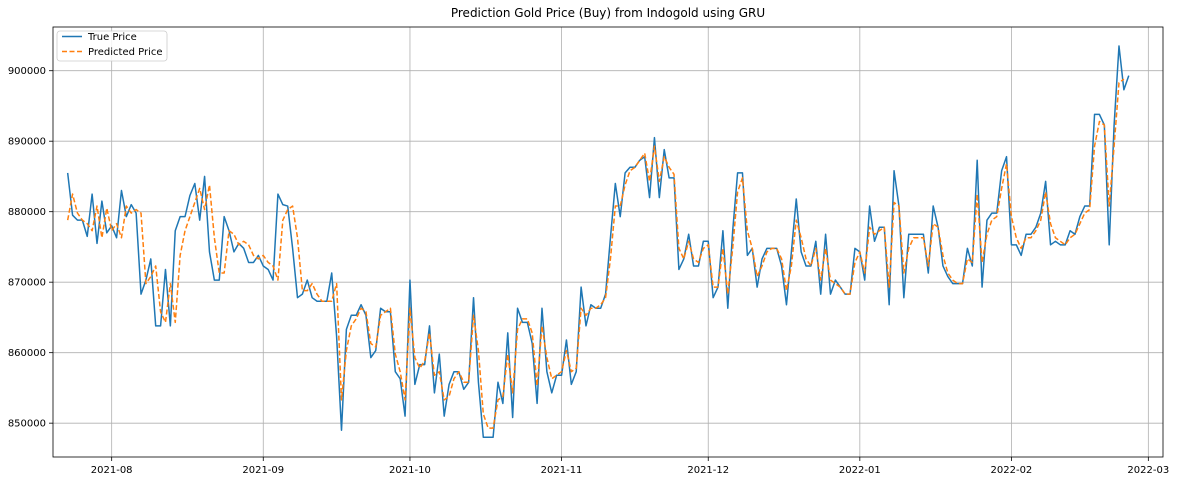  Describe the element at coordinates (27, 424) in the screenshot. I see `y-tick-label: 850000` at that location.